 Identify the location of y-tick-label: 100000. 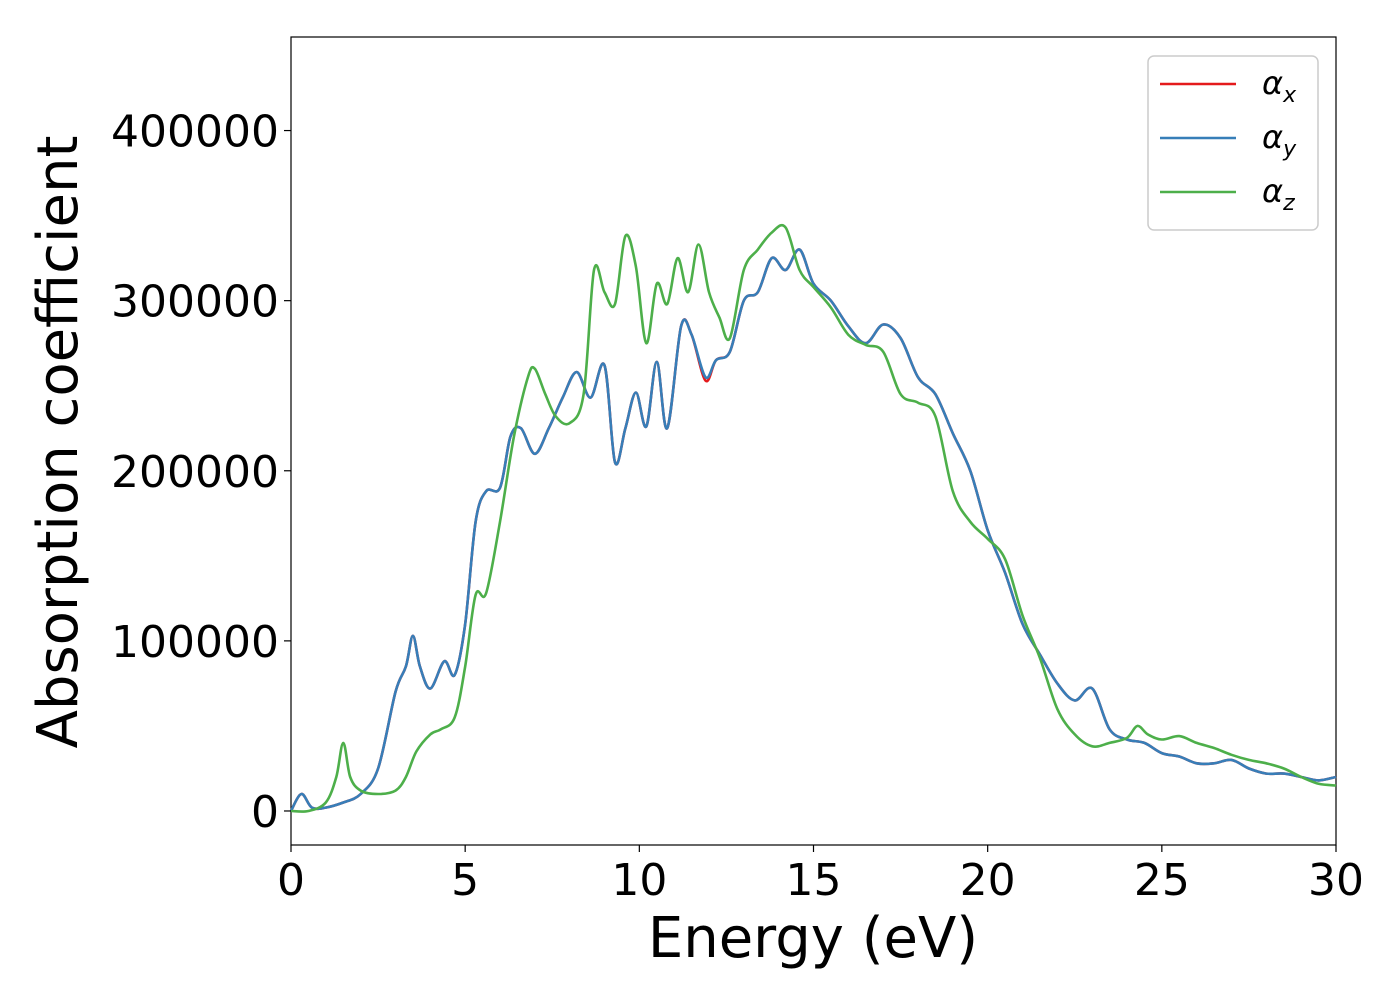
(195, 642).